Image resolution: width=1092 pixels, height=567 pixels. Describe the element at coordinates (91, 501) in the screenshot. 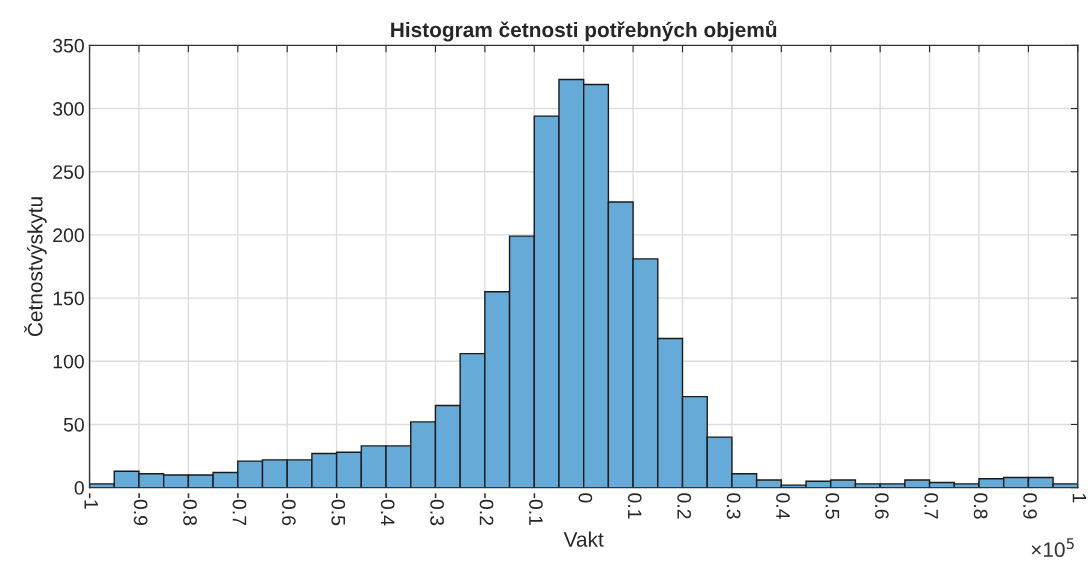

I see `x-tick-label: -1` at that location.